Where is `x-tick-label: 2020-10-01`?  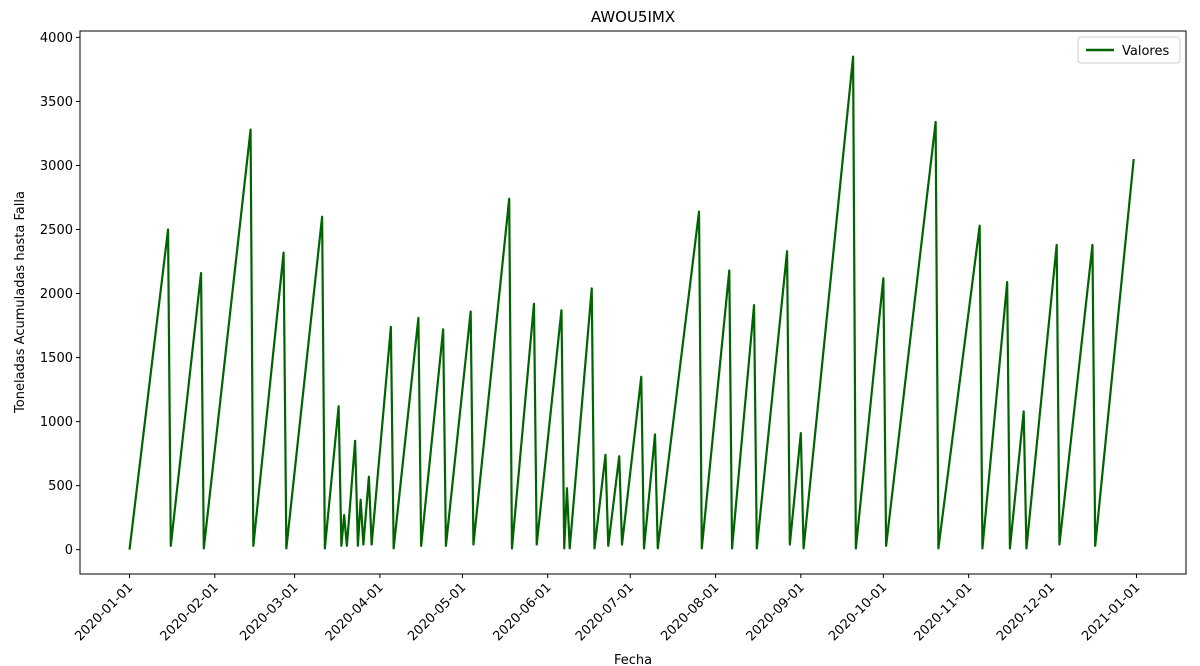
x-tick-label: 2020-10-01 is located at coordinates (858, 612).